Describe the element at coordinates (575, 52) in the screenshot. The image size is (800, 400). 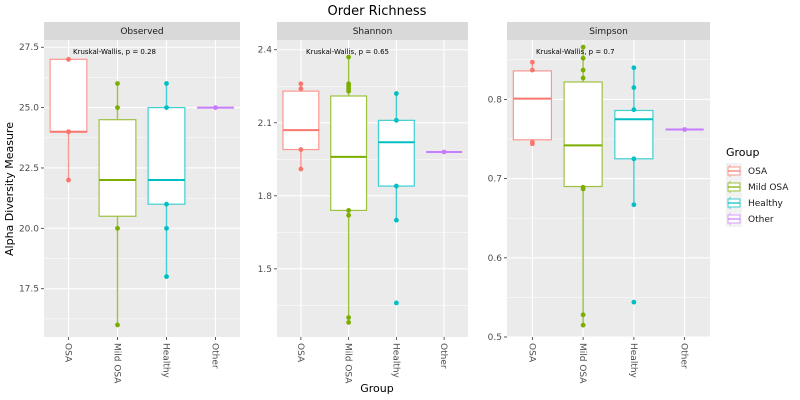
I see `kruskal-wallis-annotation: Kruskal-Wallis, p = 0.7` at that location.